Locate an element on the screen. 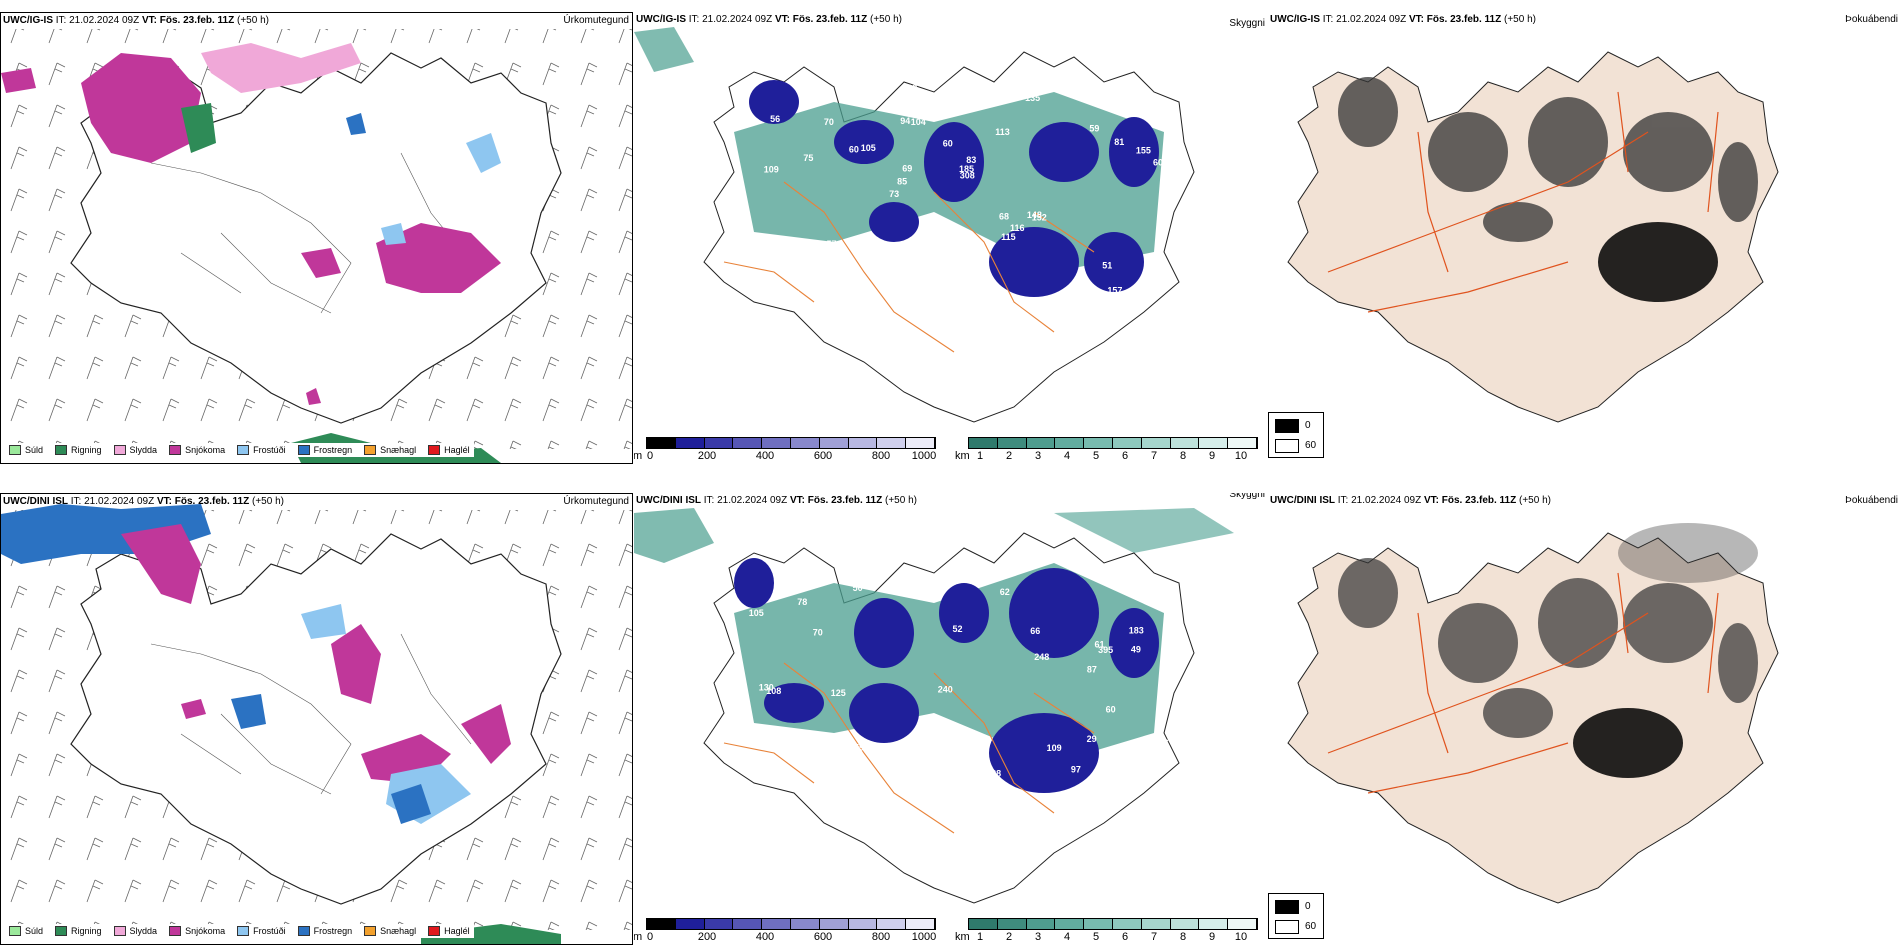 This screenshot has width=1900, height=950. cloud-base-label: 240 is located at coordinates (945, 690).